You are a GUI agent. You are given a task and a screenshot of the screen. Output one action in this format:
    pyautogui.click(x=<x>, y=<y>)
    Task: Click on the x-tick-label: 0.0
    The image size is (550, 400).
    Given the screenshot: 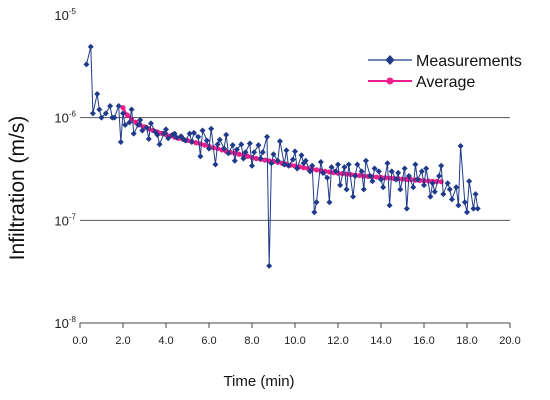 What is the action you would take?
    pyautogui.click(x=79, y=341)
    